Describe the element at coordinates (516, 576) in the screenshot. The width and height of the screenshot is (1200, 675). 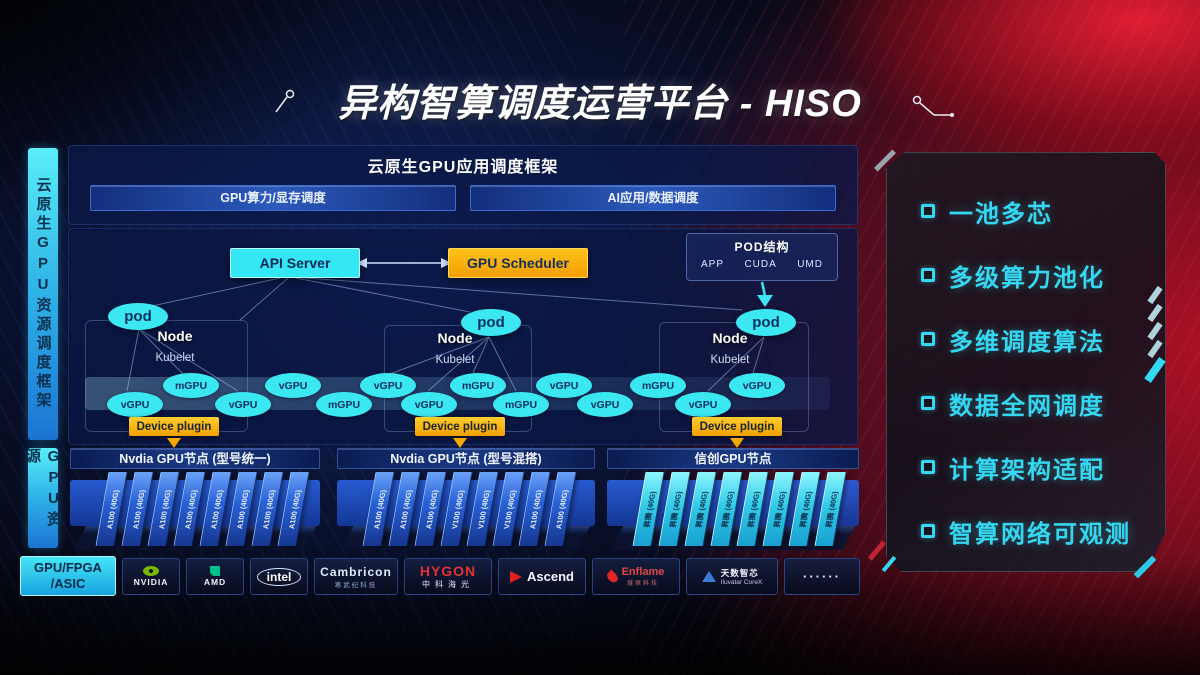
I see `ascend-triangle-icon` at that location.